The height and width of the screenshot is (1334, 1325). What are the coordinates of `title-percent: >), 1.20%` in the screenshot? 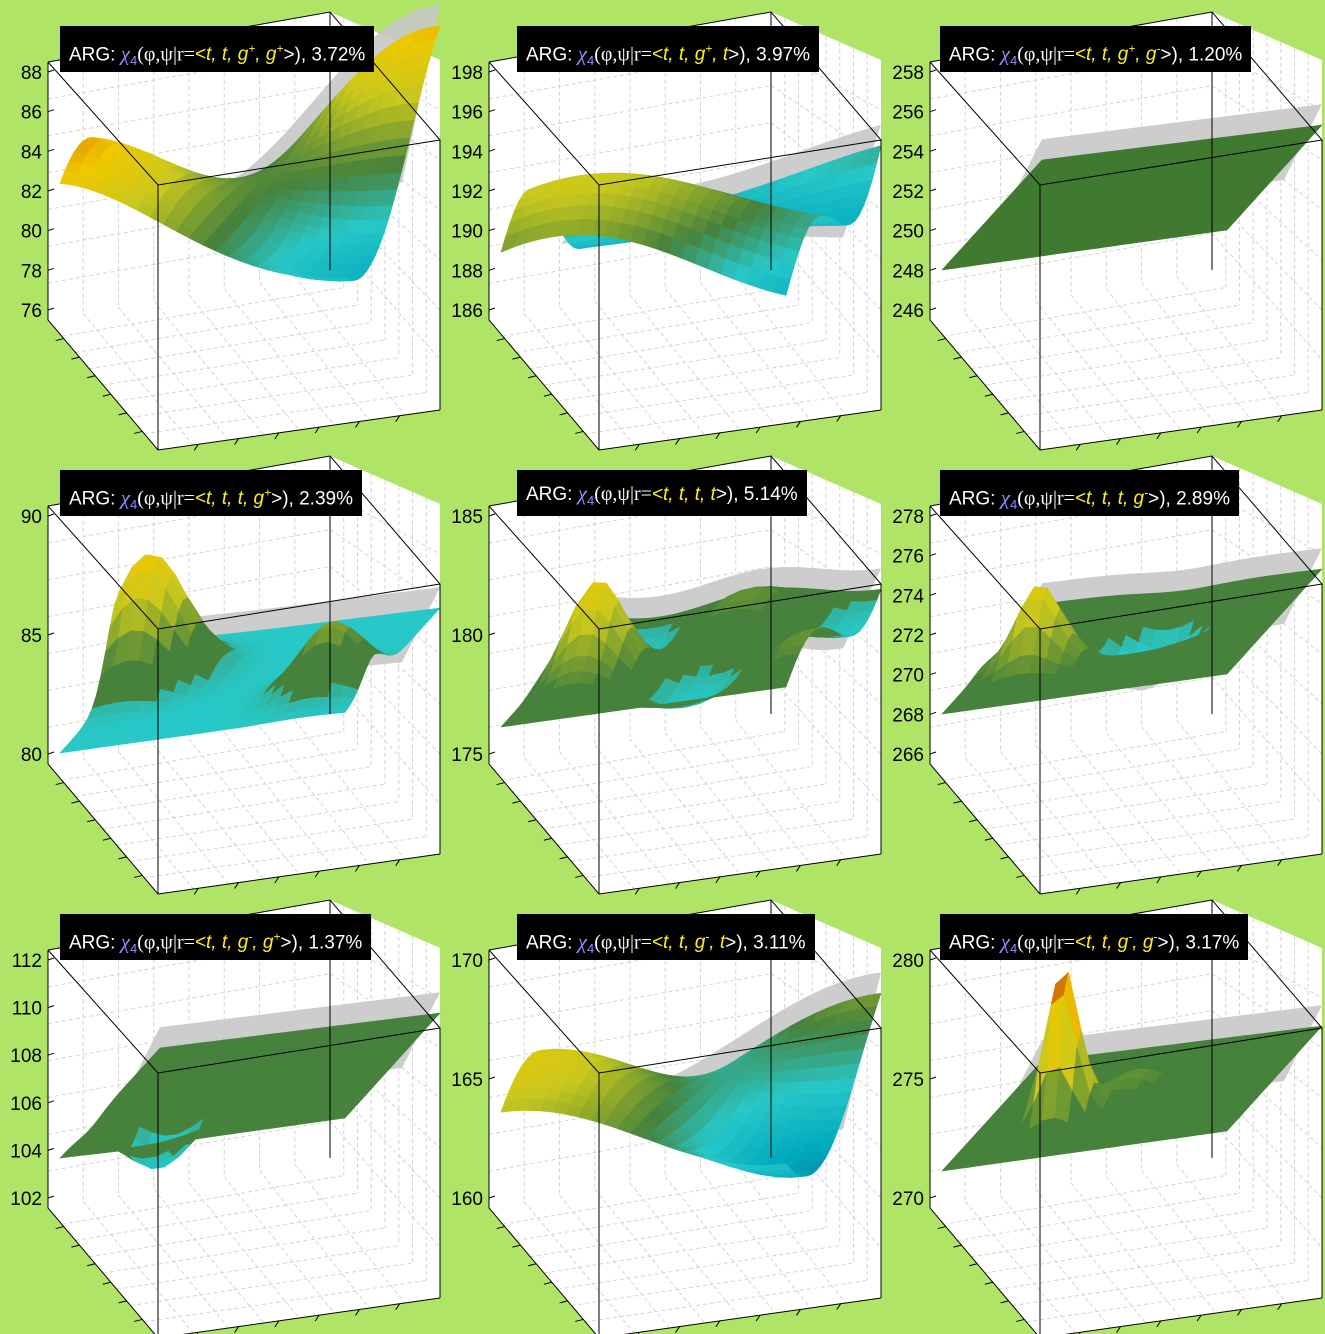 It's located at (1201, 55).